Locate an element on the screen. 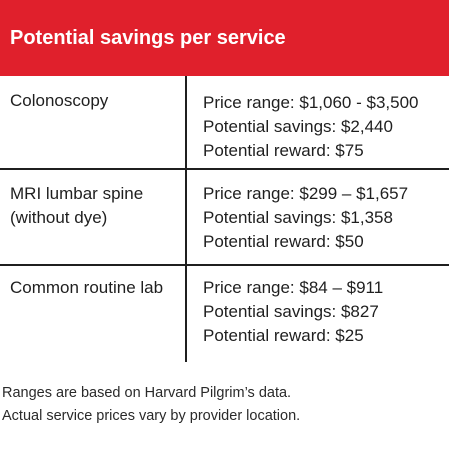 The height and width of the screenshot is (450, 449). price-range: Price range: $84 – $911 is located at coordinates (293, 287).